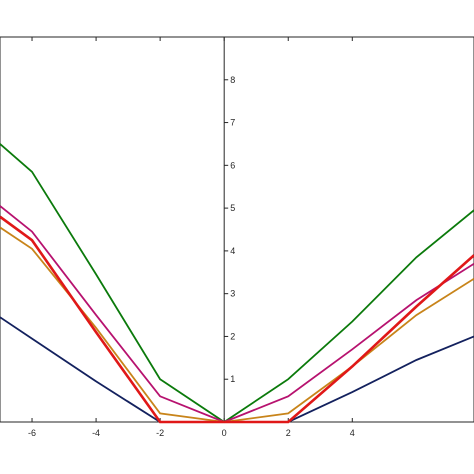 Image resolution: width=474 pixels, height=474 pixels. Describe the element at coordinates (32, 433) in the screenshot. I see `x-tick-label: -6` at that location.